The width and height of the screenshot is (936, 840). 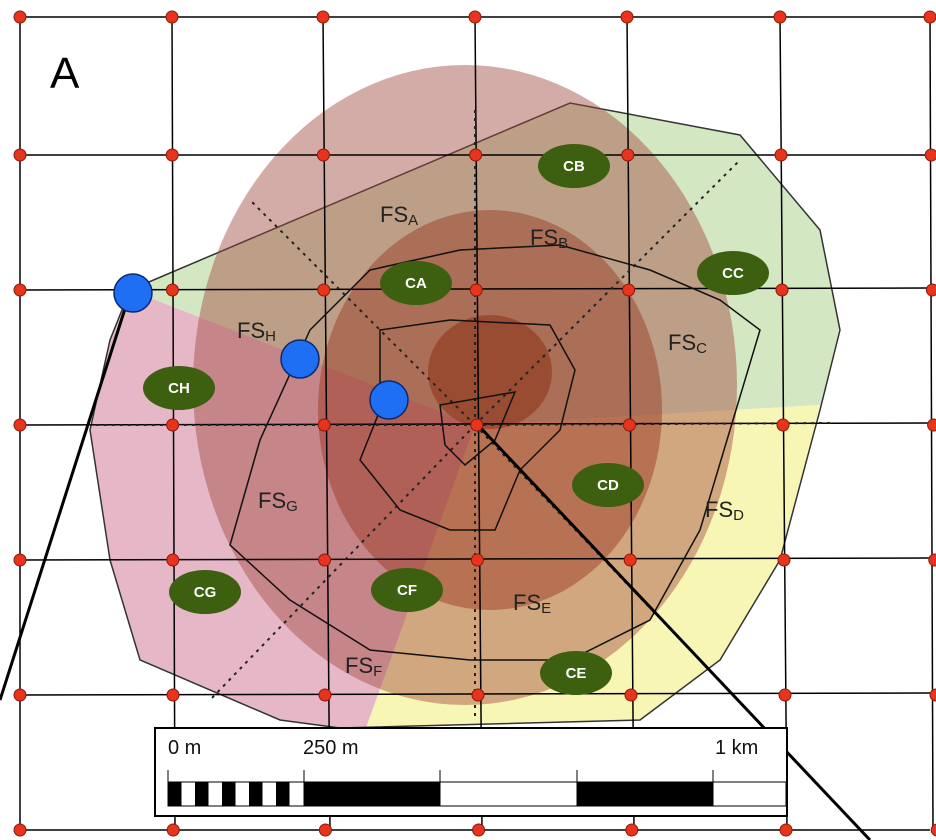 I want to click on cluster-label: CF, so click(x=407, y=590).